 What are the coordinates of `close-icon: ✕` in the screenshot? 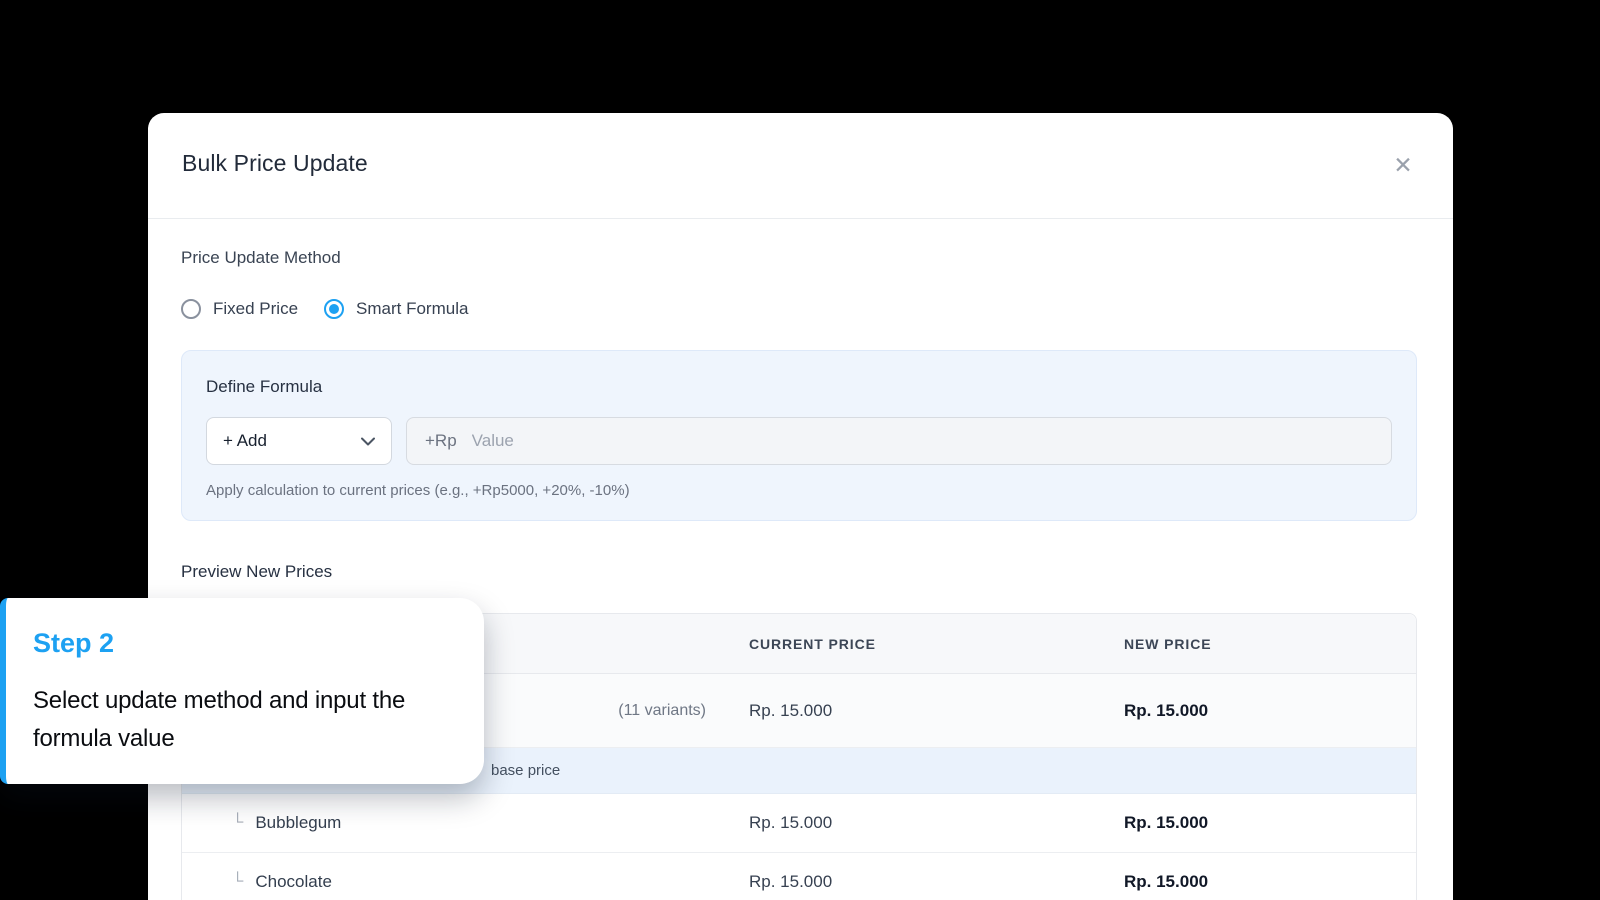 It's located at (1403, 165).